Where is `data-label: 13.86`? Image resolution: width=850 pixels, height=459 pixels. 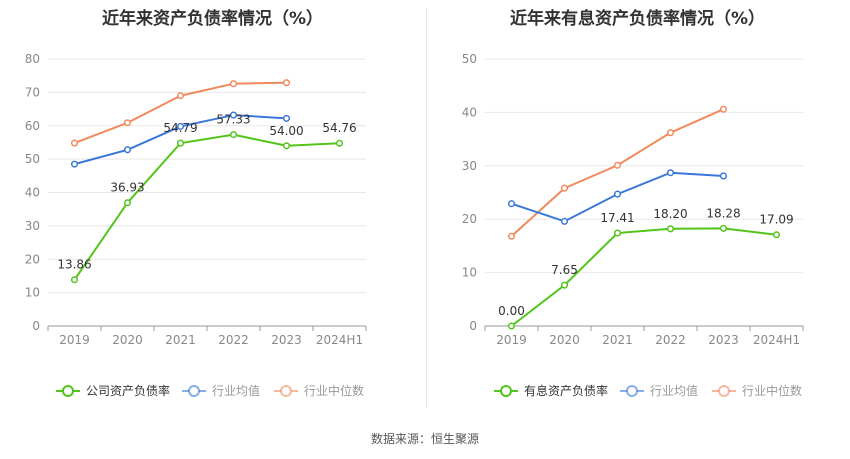
data-label: 13.86 is located at coordinates (74, 265).